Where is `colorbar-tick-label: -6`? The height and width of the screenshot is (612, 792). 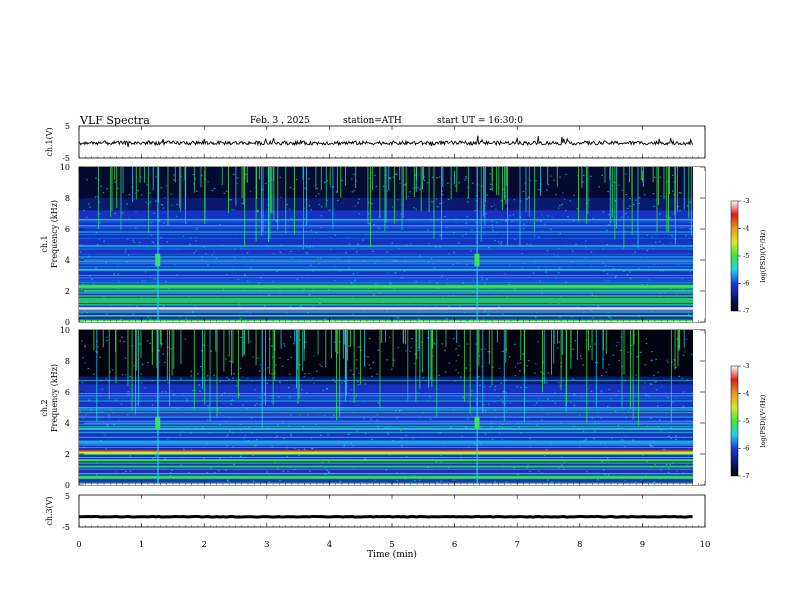
colorbar-tick-label: -6 is located at coordinates (746, 449).